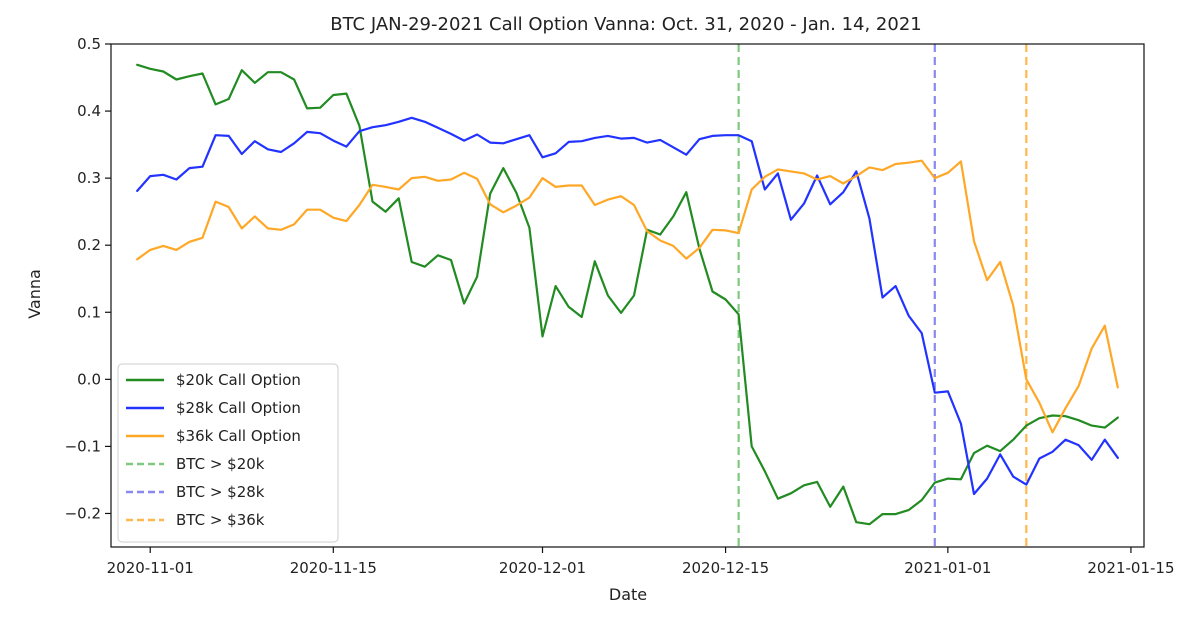  What do you see at coordinates (238, 436) in the screenshot?
I see `legend-label-3: $36k Call Option` at bounding box center [238, 436].